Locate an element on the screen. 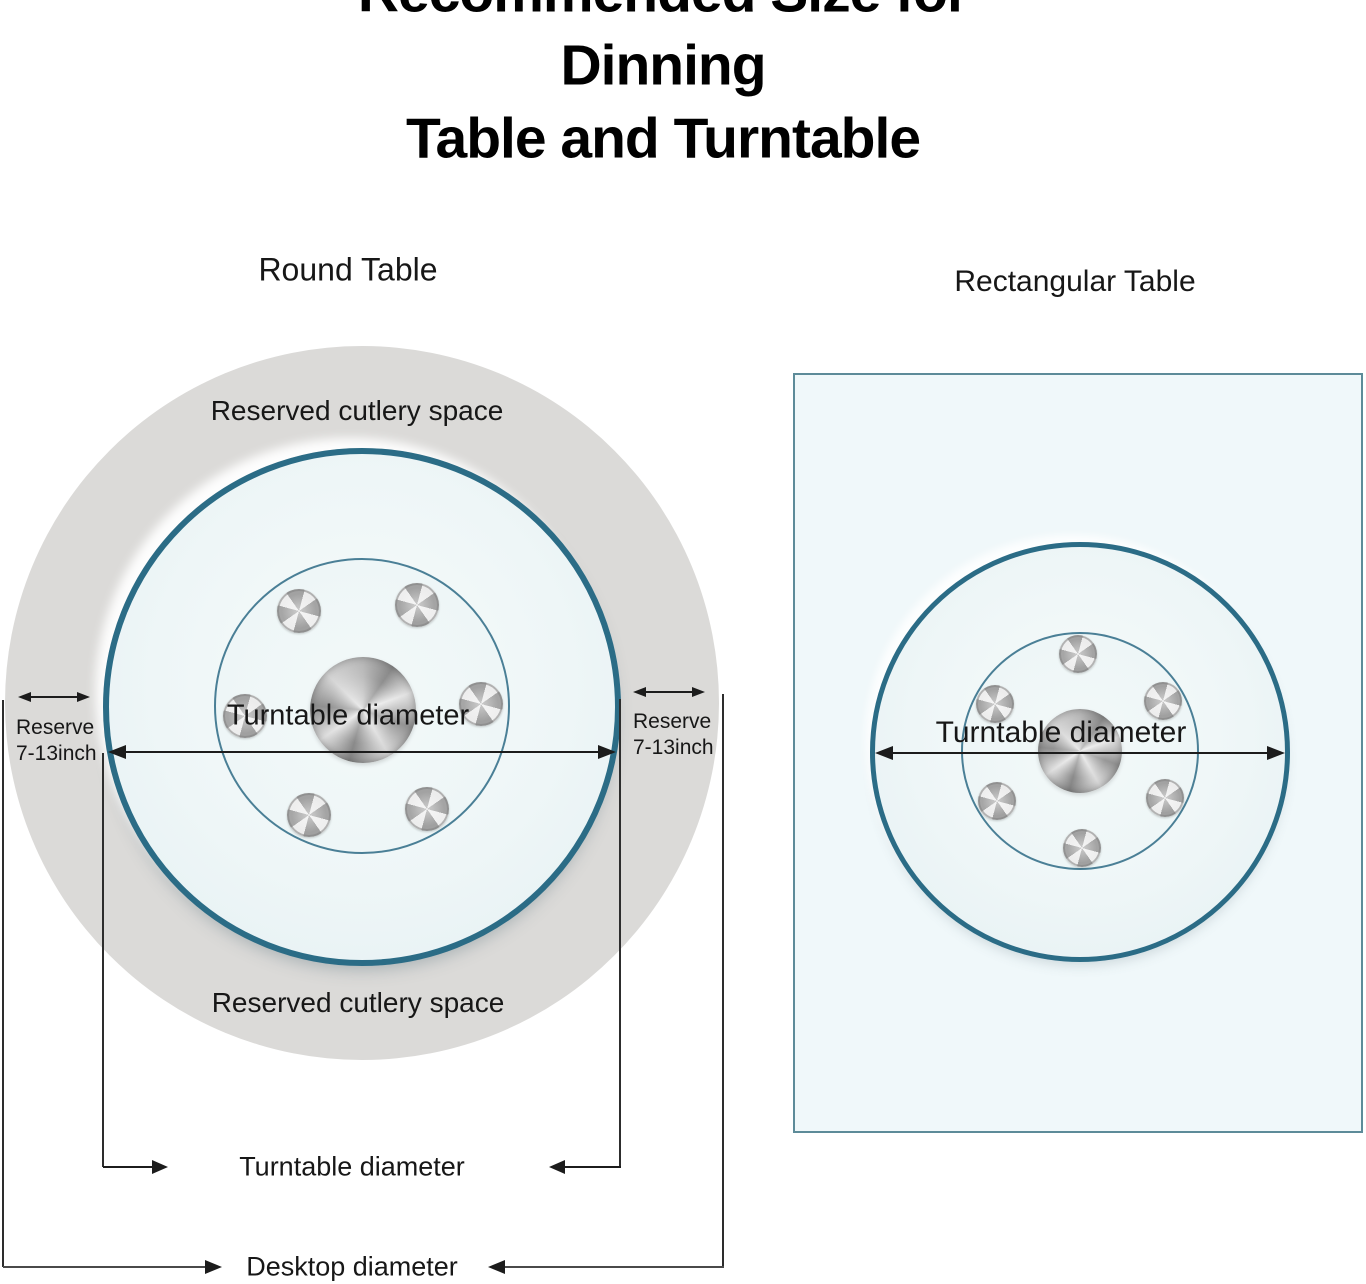  desktop-extension-line-left is located at coordinates (3, 983).